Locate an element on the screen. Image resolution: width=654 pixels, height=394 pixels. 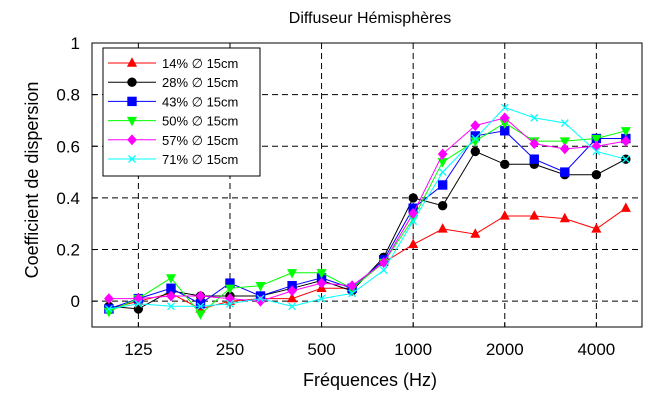
y-tick-label: 1 is located at coordinates (75, 43).